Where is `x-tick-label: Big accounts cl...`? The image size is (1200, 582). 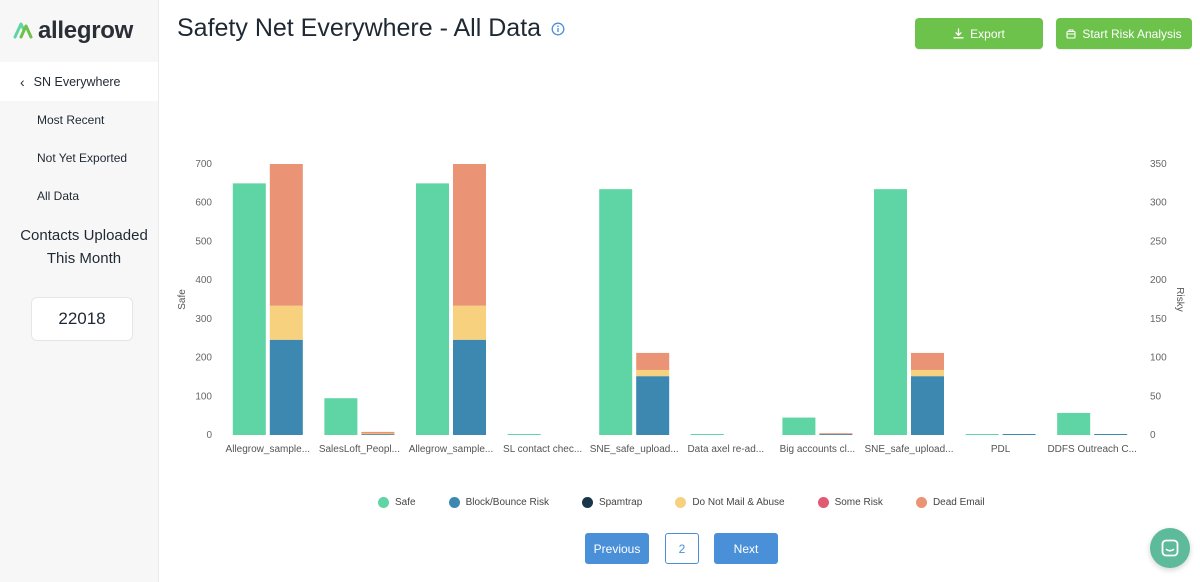
x-tick-label: Big accounts cl... is located at coordinates (818, 449).